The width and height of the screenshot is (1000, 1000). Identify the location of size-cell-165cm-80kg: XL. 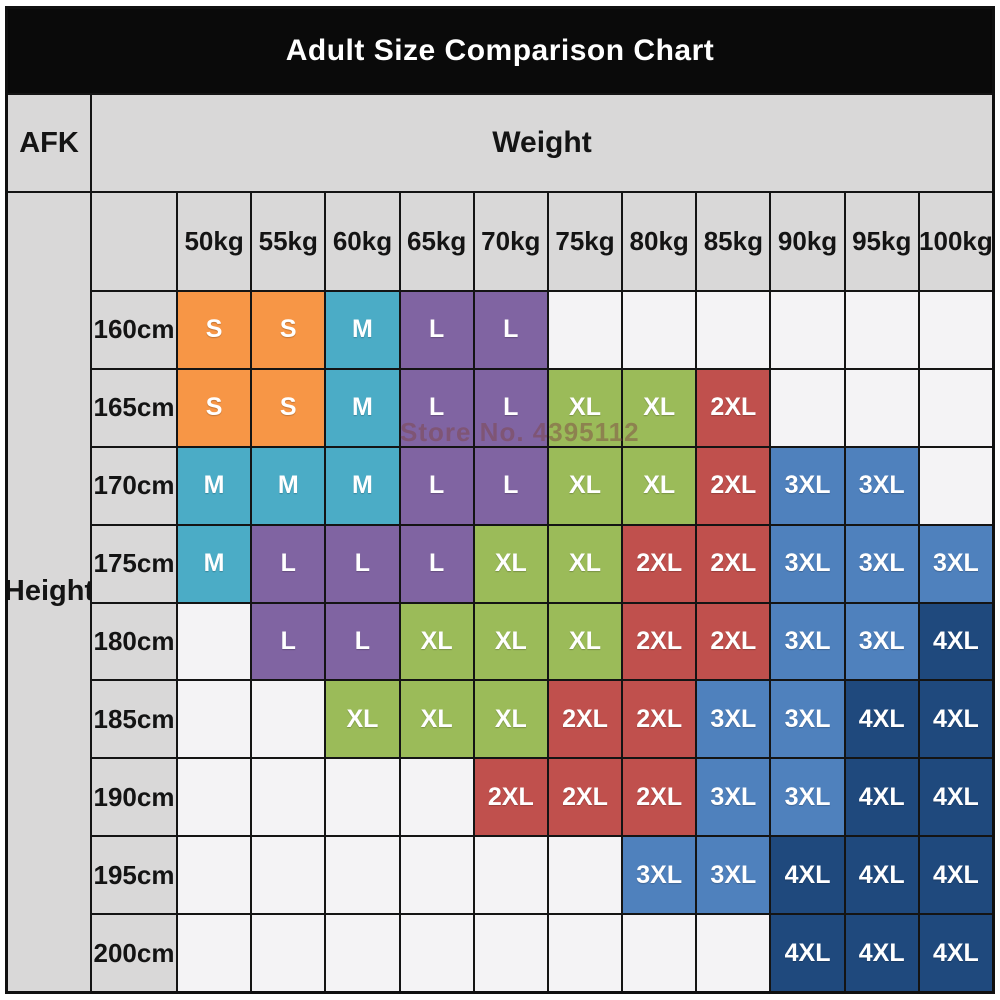
(659, 407).